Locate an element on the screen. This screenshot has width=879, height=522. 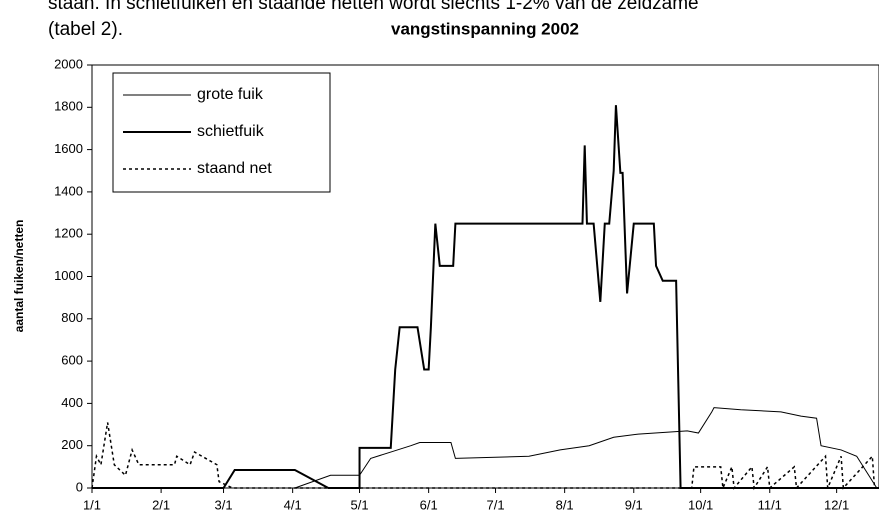
y-axis-label: aantal fuiken/netten is located at coordinates (19, 276).